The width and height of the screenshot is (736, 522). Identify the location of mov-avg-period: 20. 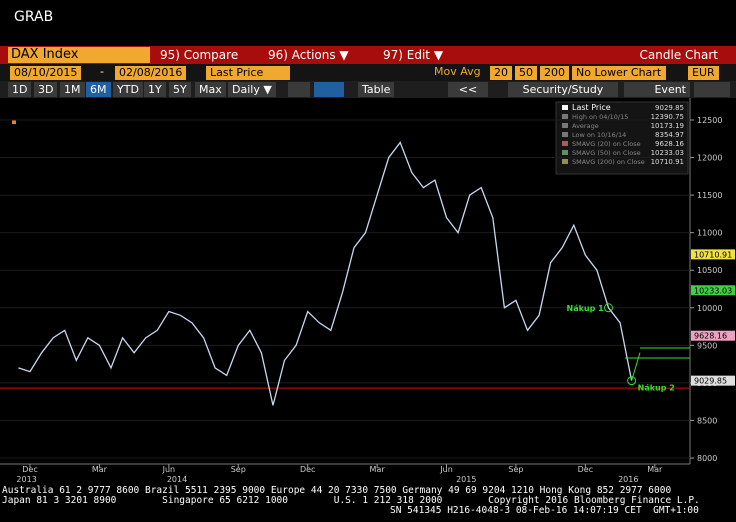
(501, 73).